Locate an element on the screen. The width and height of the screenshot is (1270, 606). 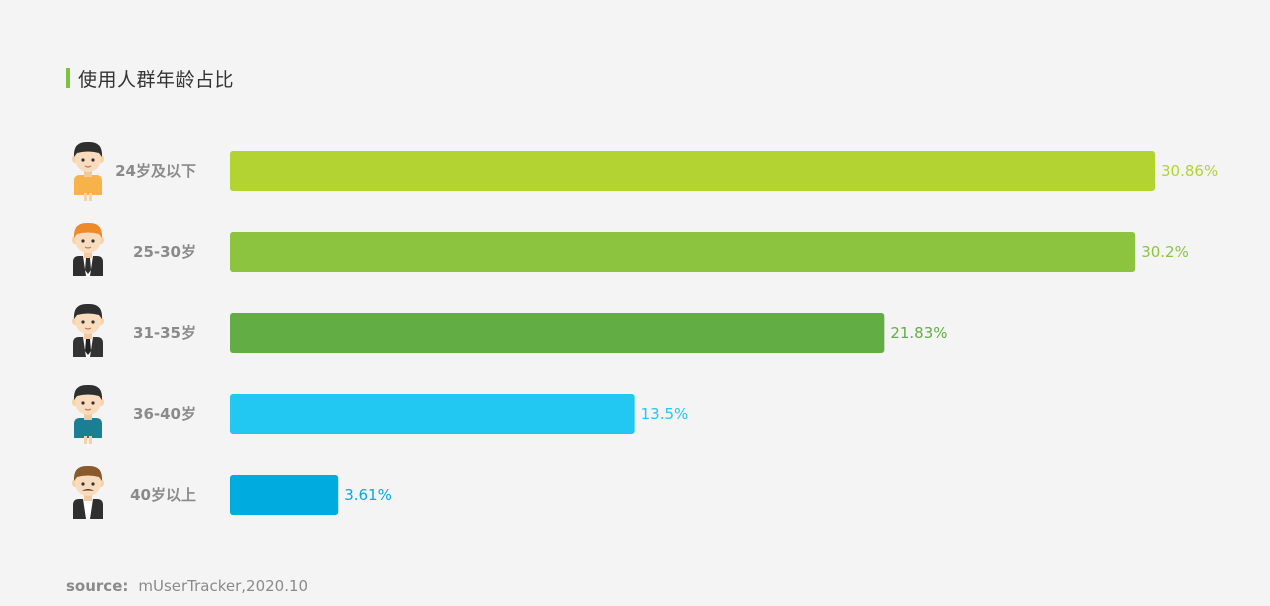
man-orange-hair-icon is located at coordinates (88, 249).